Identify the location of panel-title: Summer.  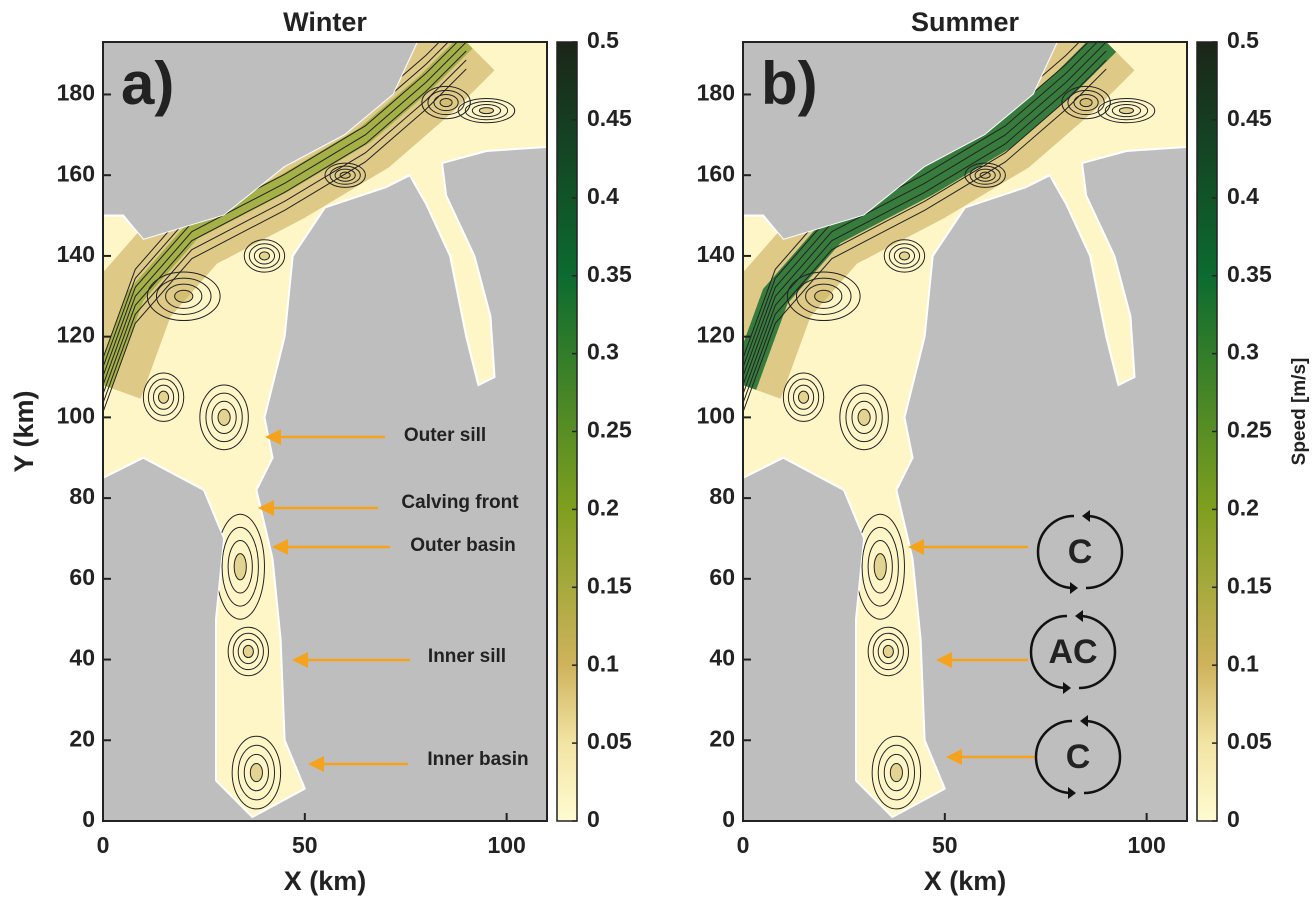
(965, 22).